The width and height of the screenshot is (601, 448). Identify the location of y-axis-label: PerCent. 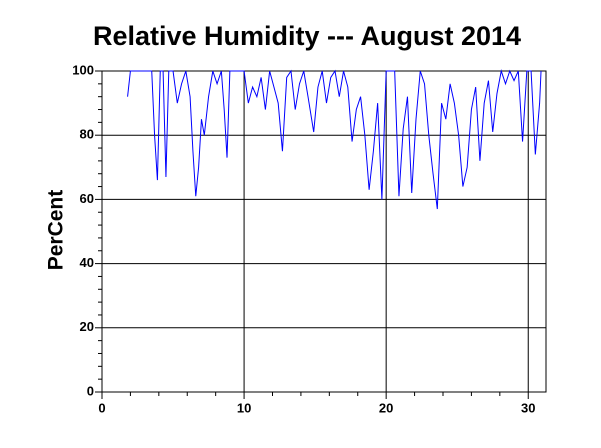
(56, 230).